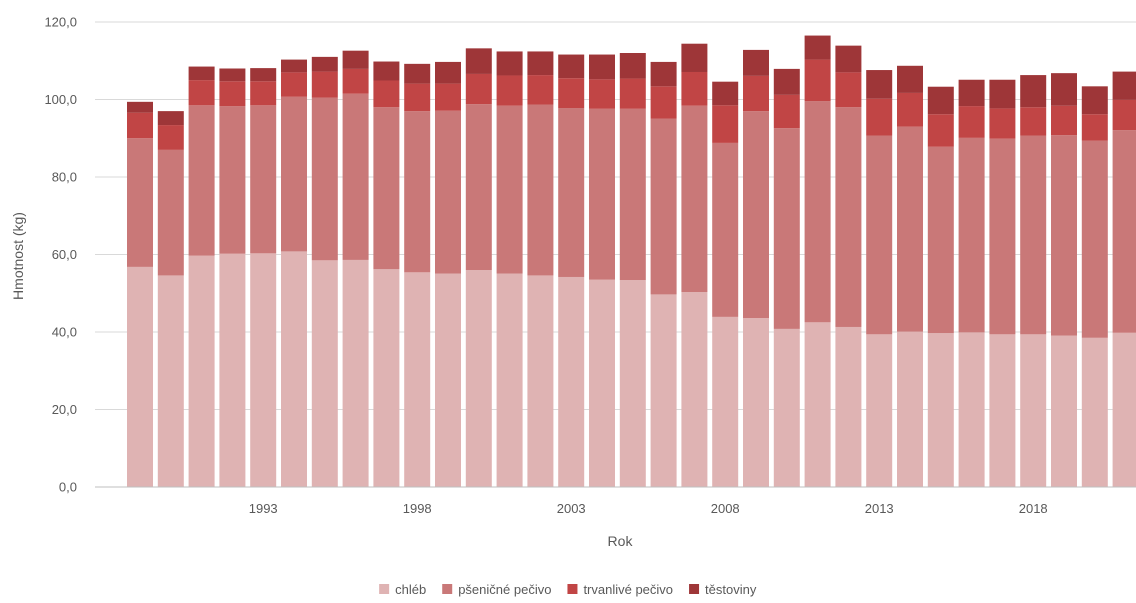 This screenshot has height=603, width=1136. I want to click on legend-swatch, so click(572, 589).